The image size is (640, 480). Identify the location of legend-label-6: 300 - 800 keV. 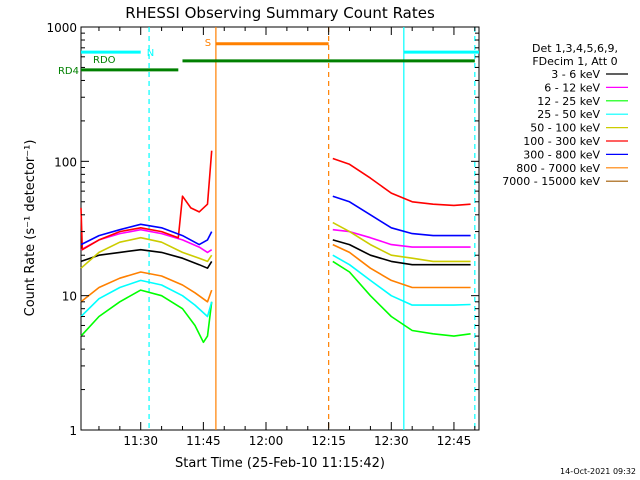
(561, 154).